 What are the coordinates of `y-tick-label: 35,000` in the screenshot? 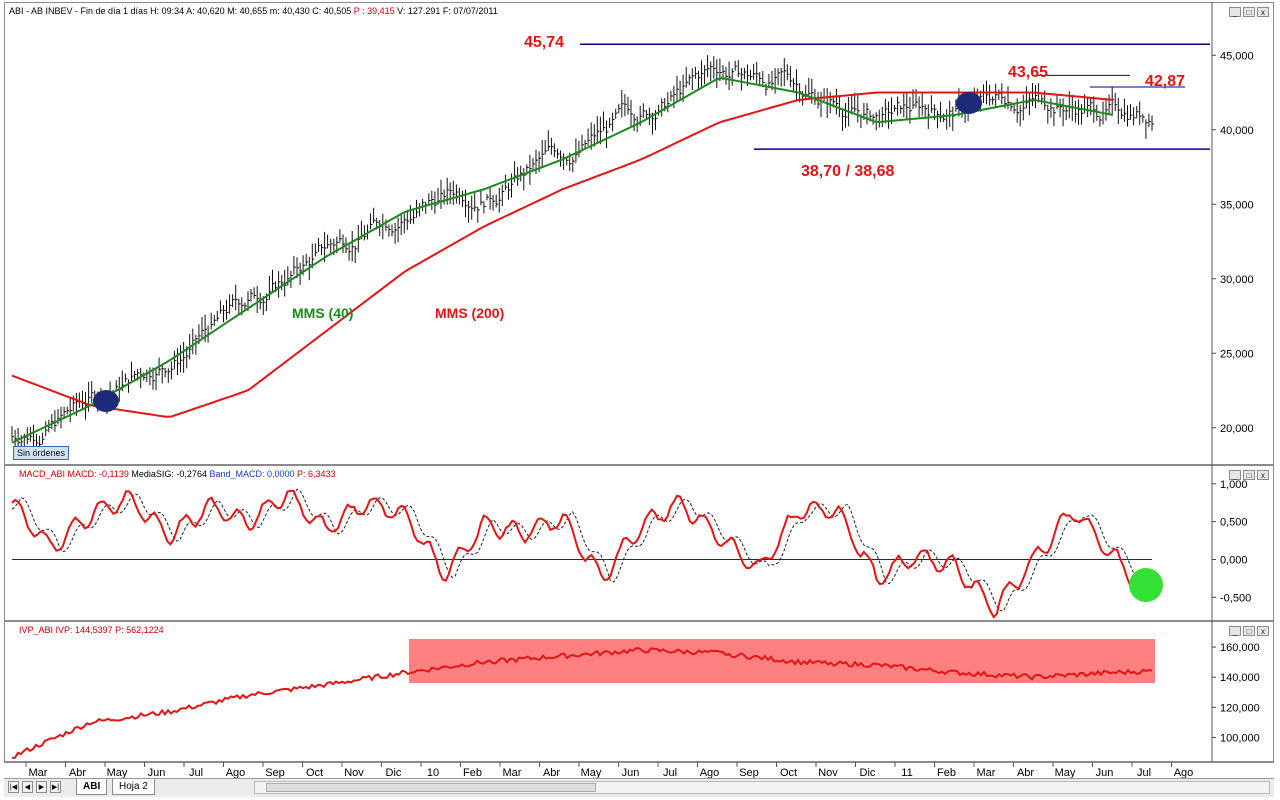 It's located at (1237, 205).